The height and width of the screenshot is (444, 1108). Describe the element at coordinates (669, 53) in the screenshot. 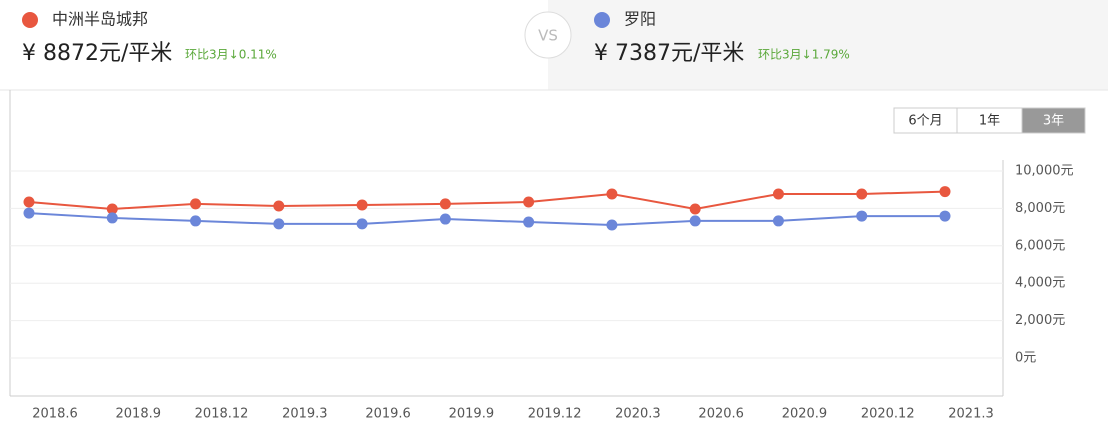

I see `price: ¥ 7387元/平米` at that location.